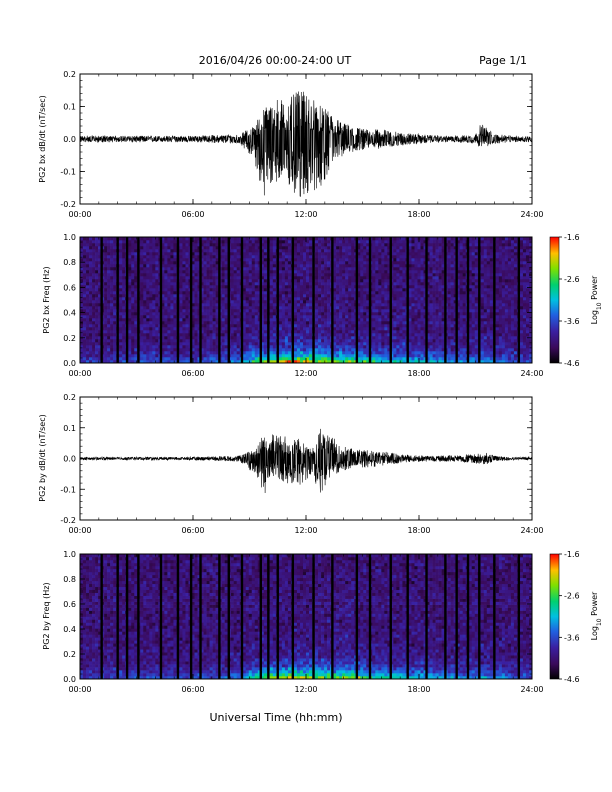 The width and height of the screenshot is (612, 792). Describe the element at coordinates (306, 144) in the screenshot. I see `panel-bx-dbdt-plot` at that location.